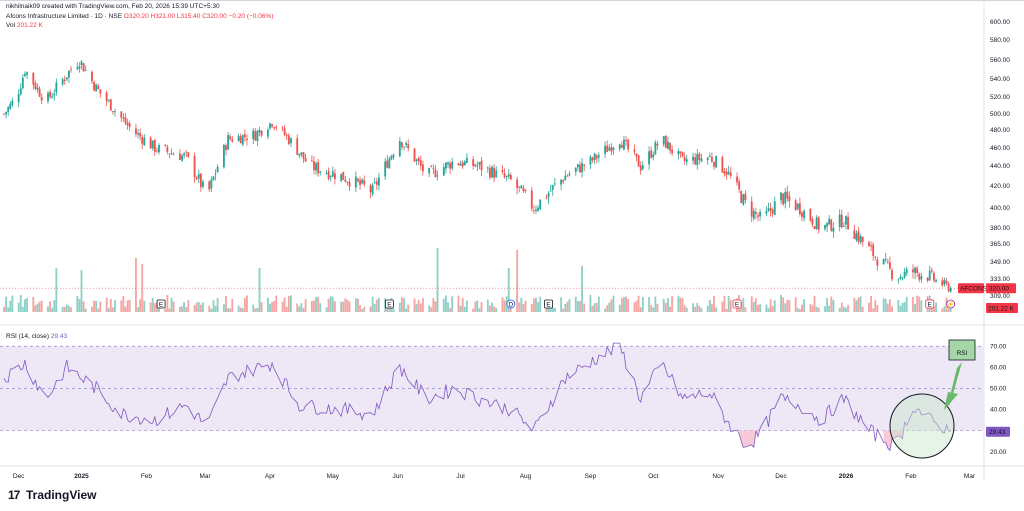 This screenshot has width=1024, height=511. What do you see at coordinates (19, 476) in the screenshot?
I see `time-tick-label: Dec` at bounding box center [19, 476].